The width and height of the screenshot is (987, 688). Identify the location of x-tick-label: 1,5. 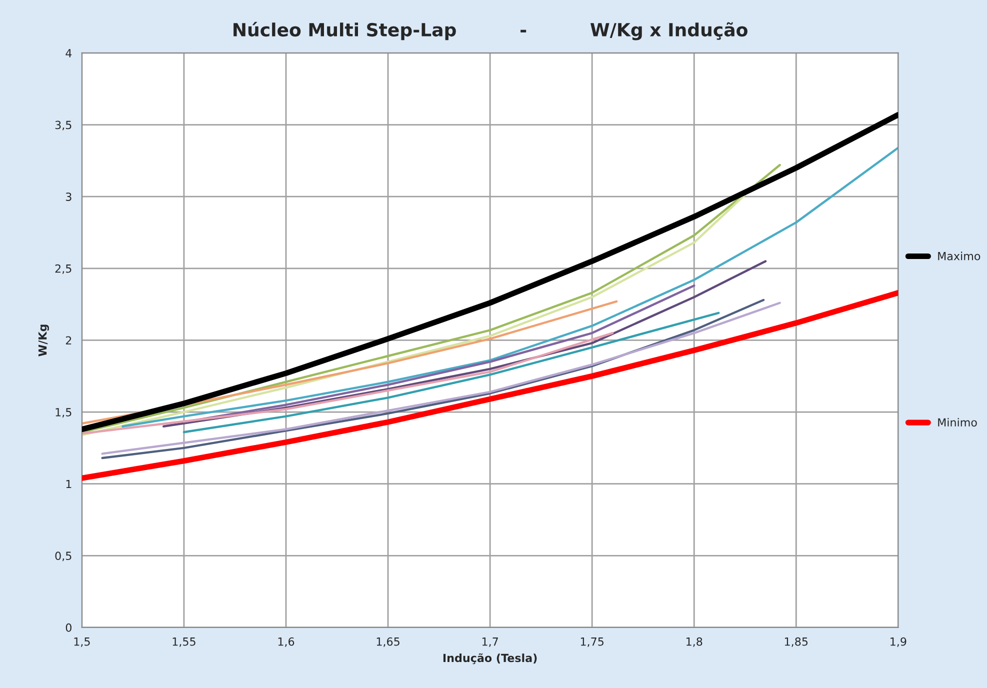
(82, 642).